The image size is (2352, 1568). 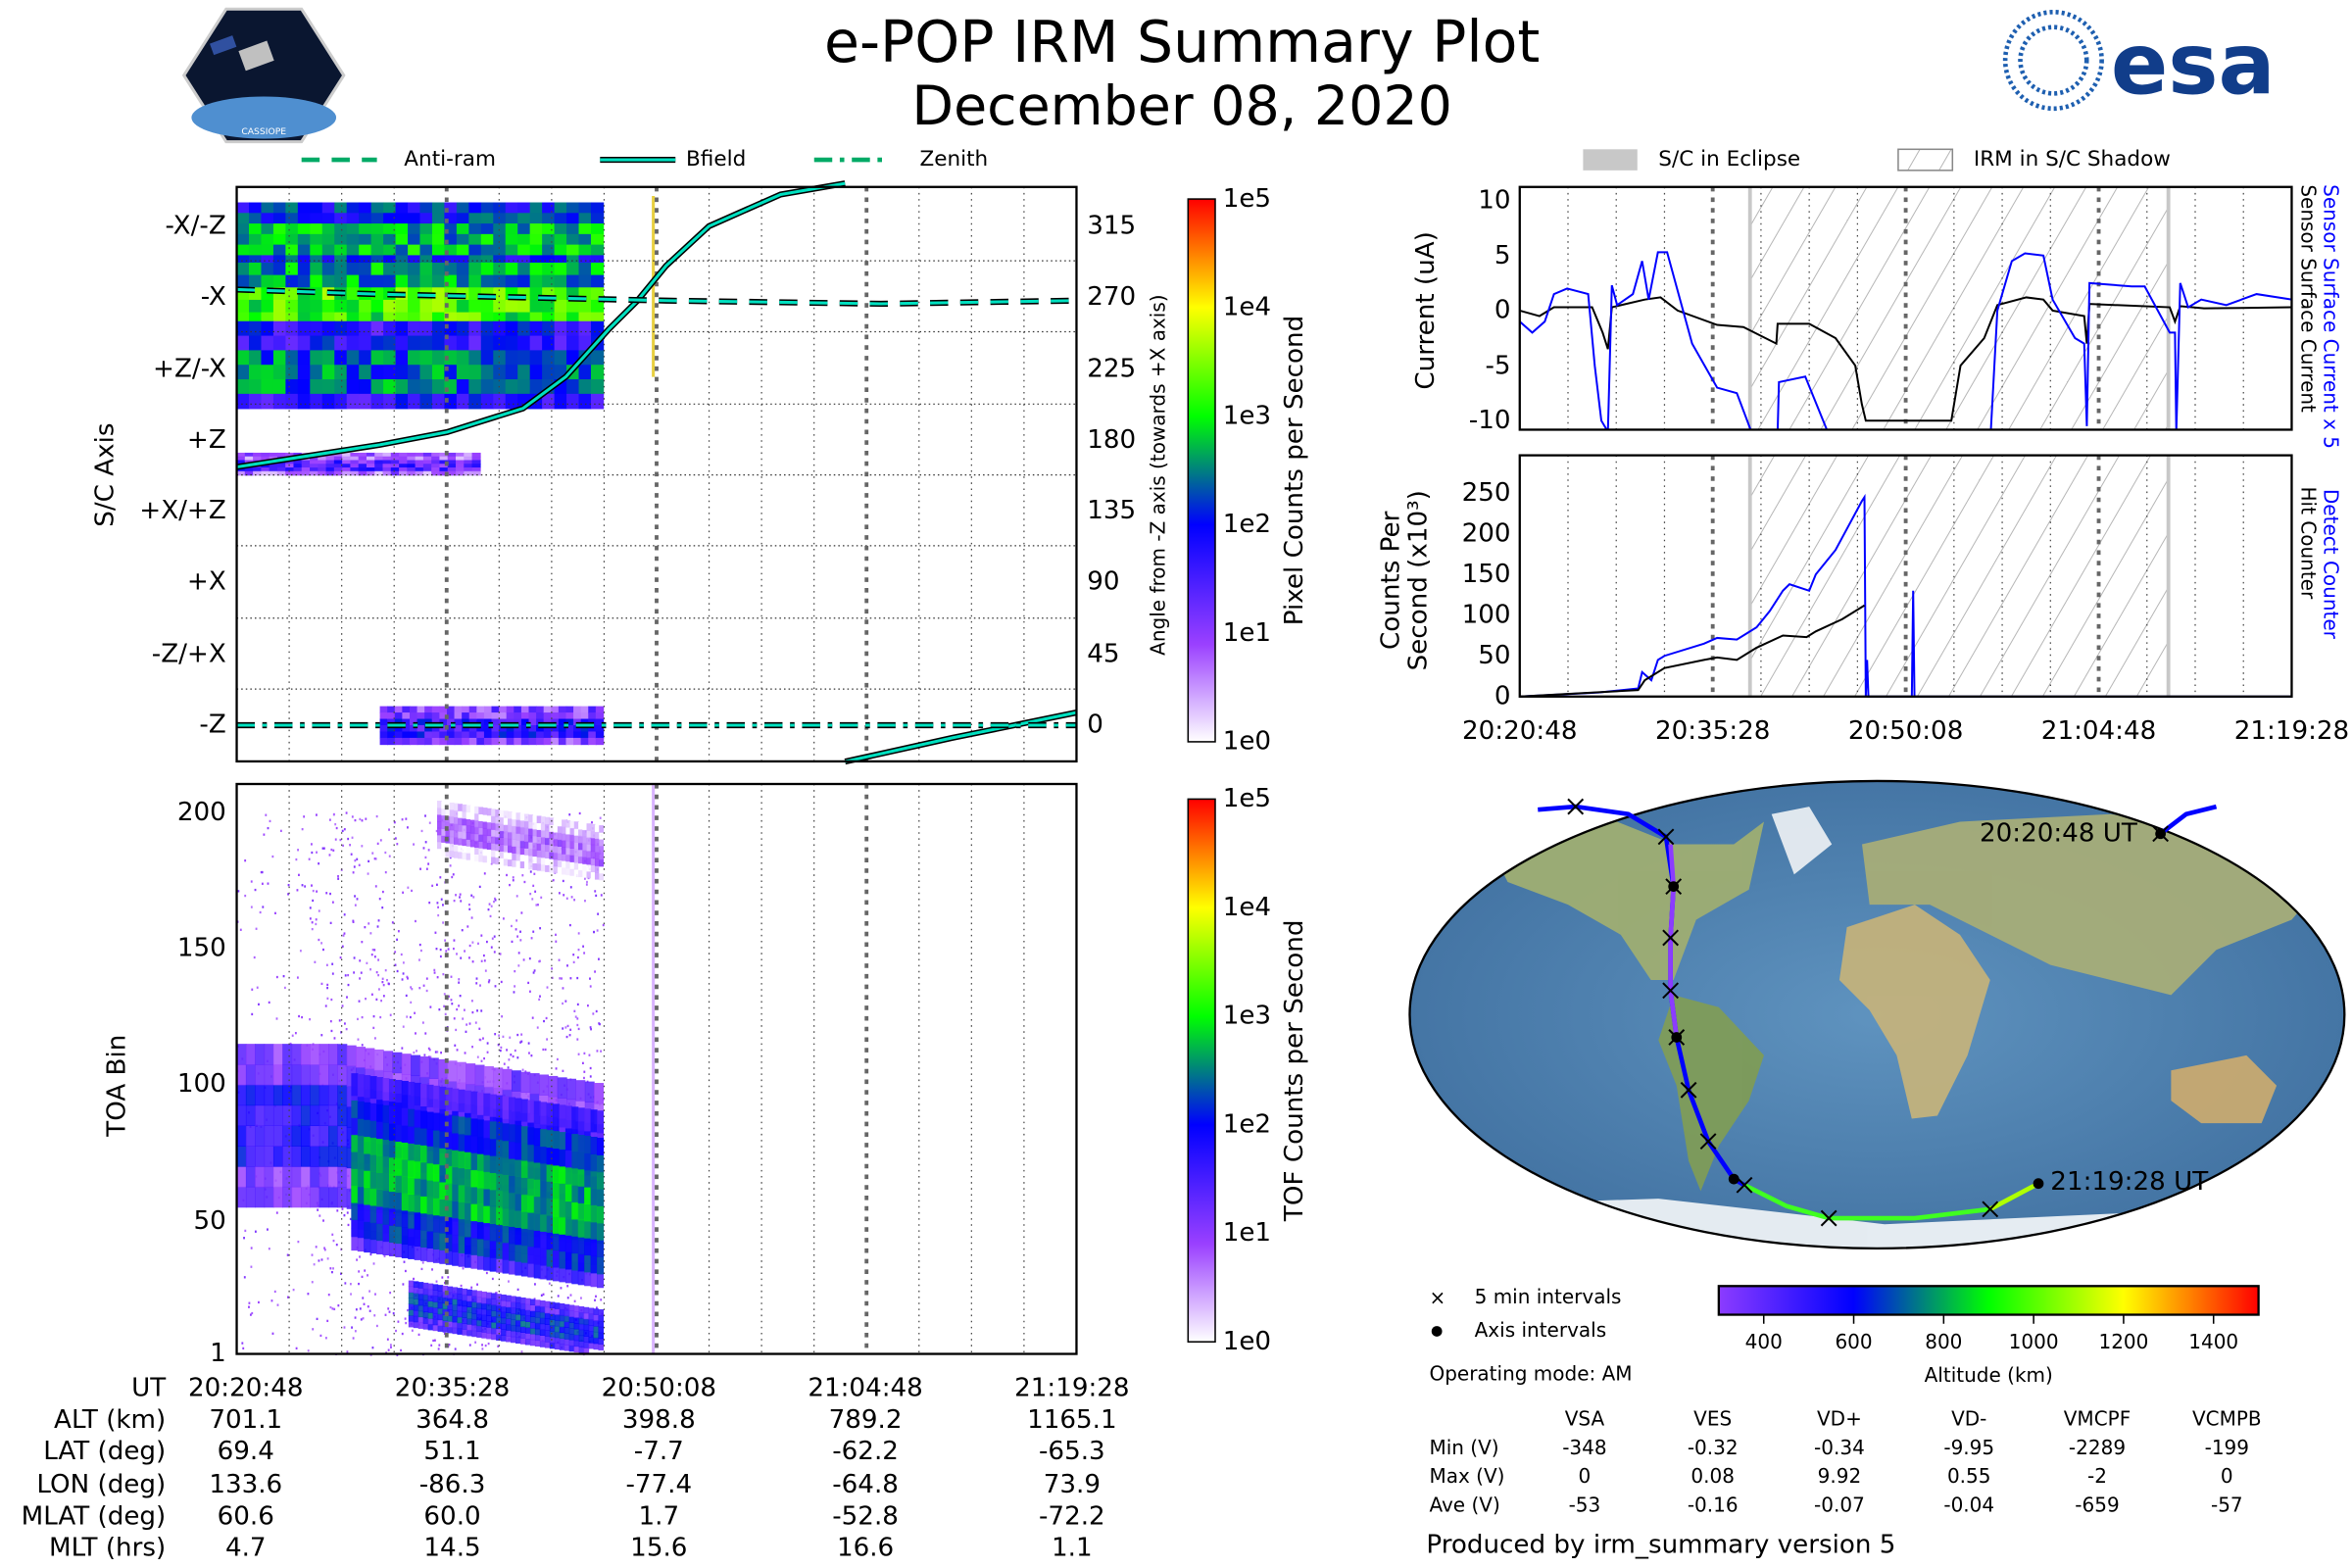 I want to click on five-min-marker, so click(x=1990, y=1209).